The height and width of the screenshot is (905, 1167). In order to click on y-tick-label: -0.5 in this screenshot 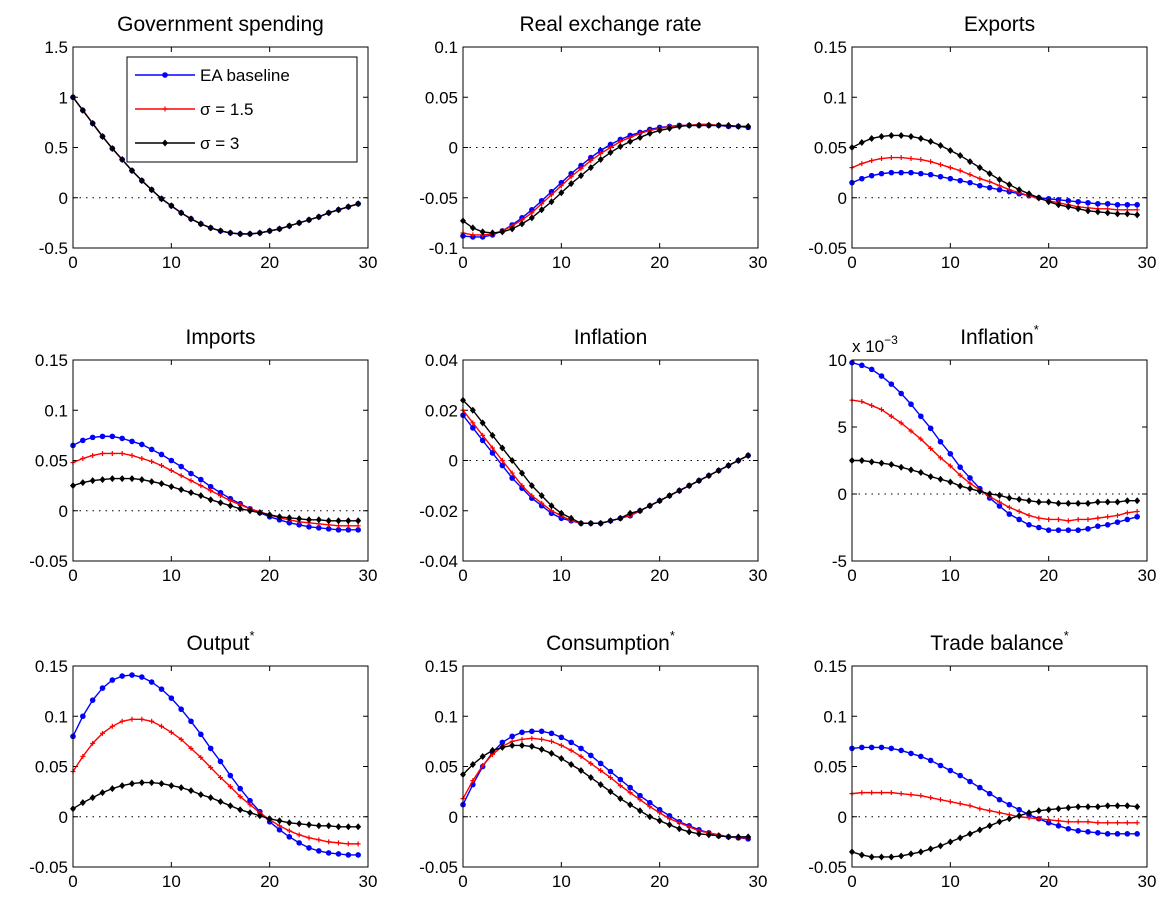, I will do `click(53, 248)`.